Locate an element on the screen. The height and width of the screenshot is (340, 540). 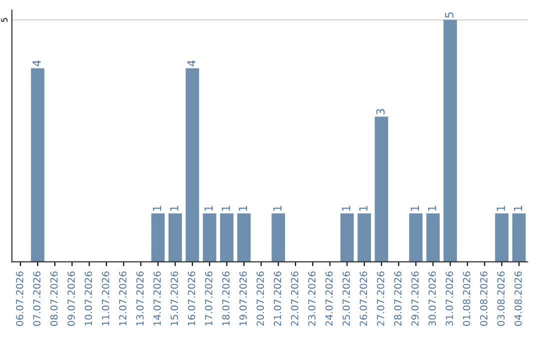
x-tick-label: 28.07.2026 is located at coordinates (398, 298).